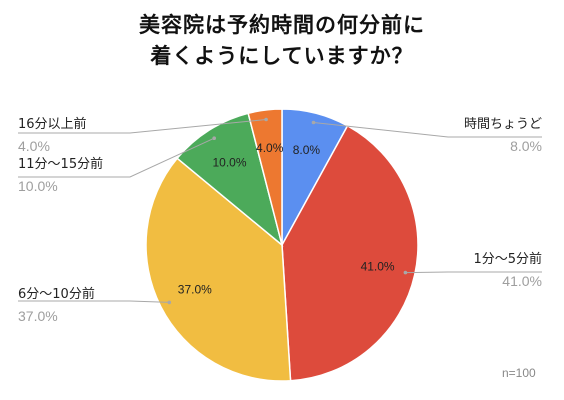 Image resolution: width=564 pixels, height=400 pixels. Describe the element at coordinates (282, 25) in the screenshot. I see `chart-title-line-1: 美容院は予約時間の何分前に` at that location.